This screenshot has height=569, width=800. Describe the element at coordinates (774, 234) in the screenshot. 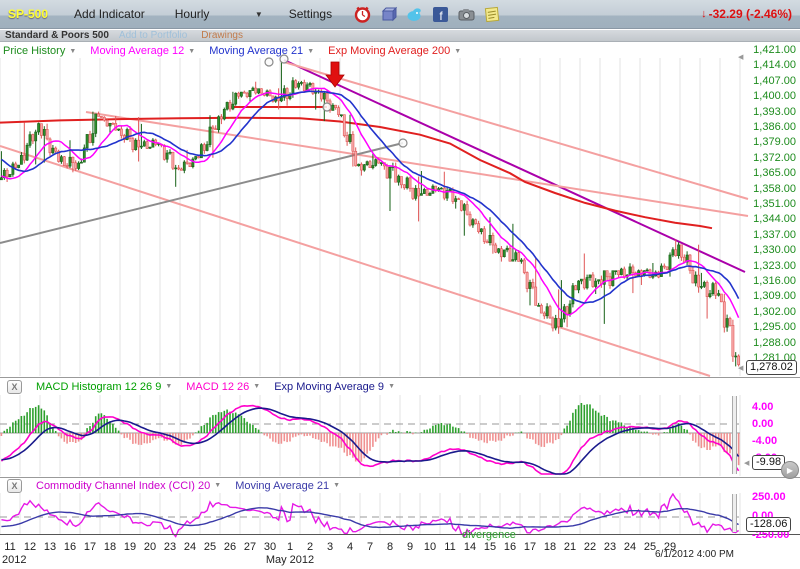

I see `price-axis-label: 1,337.00` at that location.